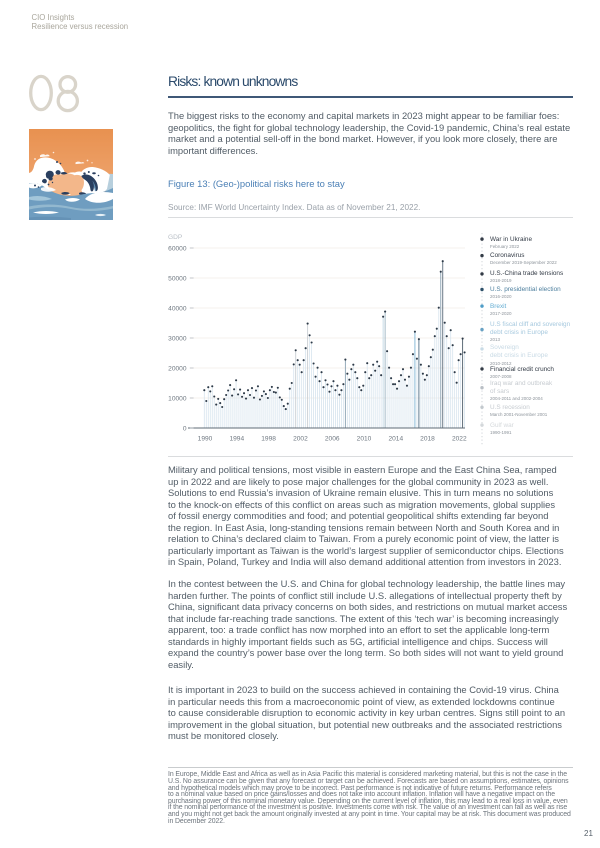 This screenshot has height=848, width=600. I want to click on svg-text: 2022, so click(459, 439).